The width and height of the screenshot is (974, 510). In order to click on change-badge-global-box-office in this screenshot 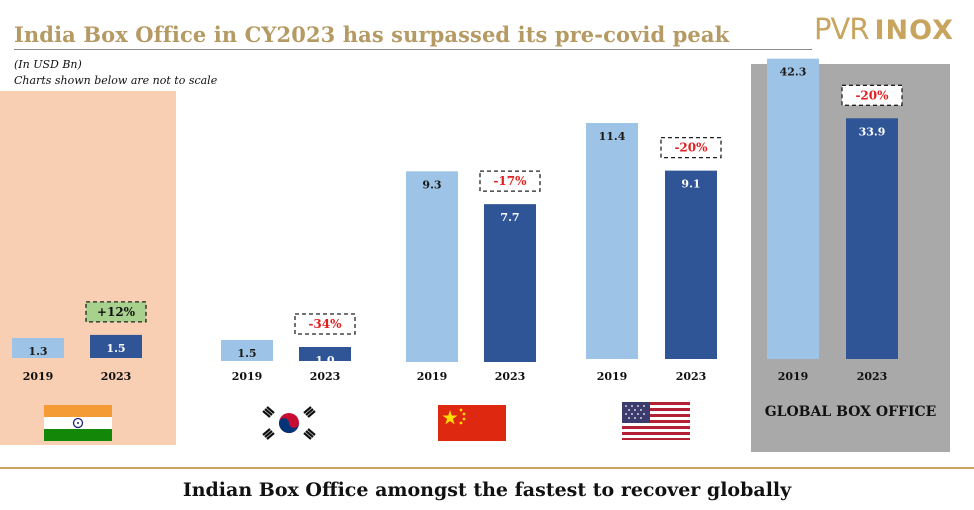, I will do `click(872, 95)`.